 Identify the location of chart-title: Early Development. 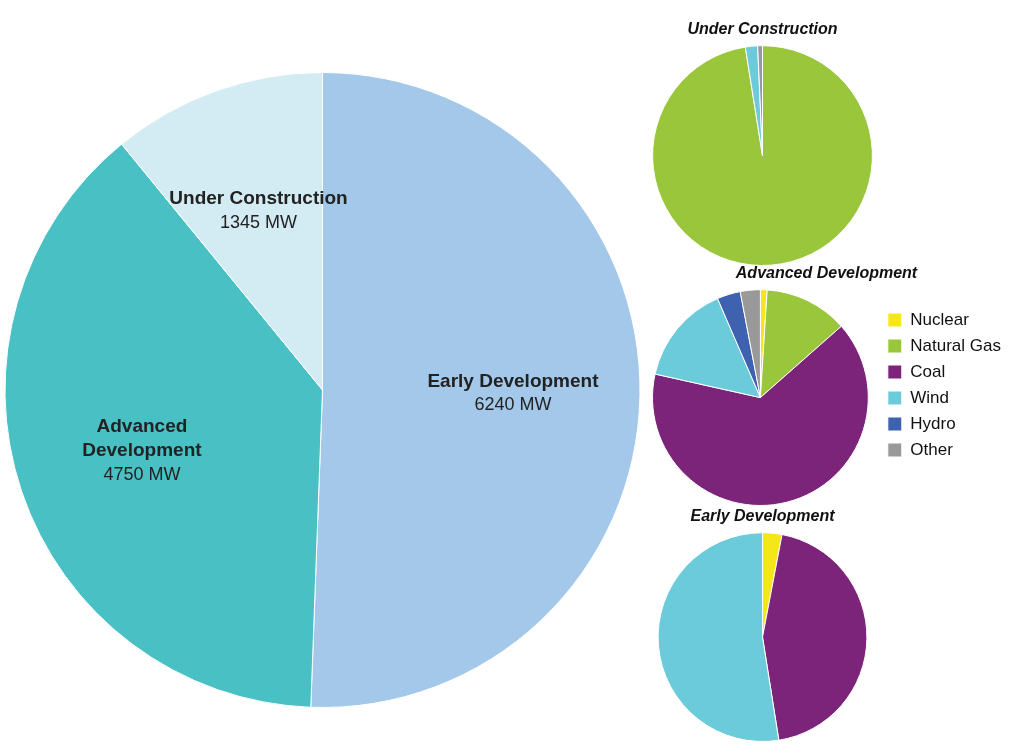
(763, 516).